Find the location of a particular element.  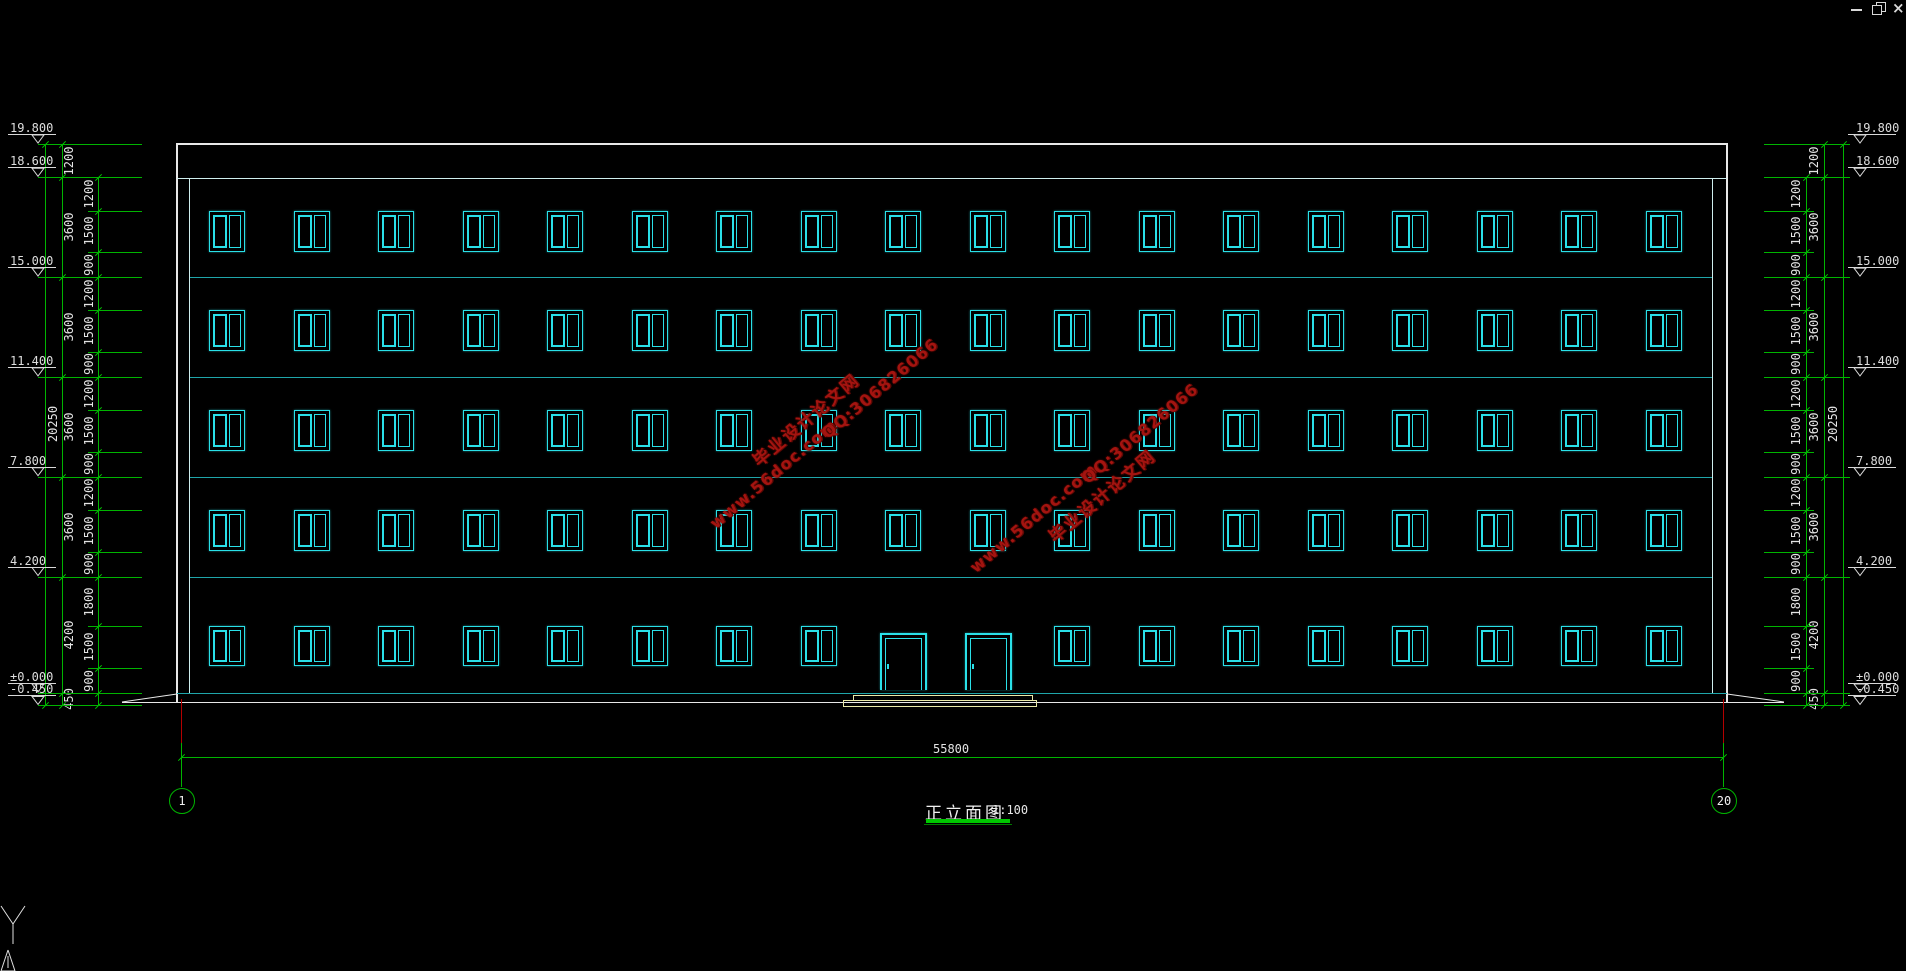

elevation-label: 11.400 is located at coordinates (32, 360).